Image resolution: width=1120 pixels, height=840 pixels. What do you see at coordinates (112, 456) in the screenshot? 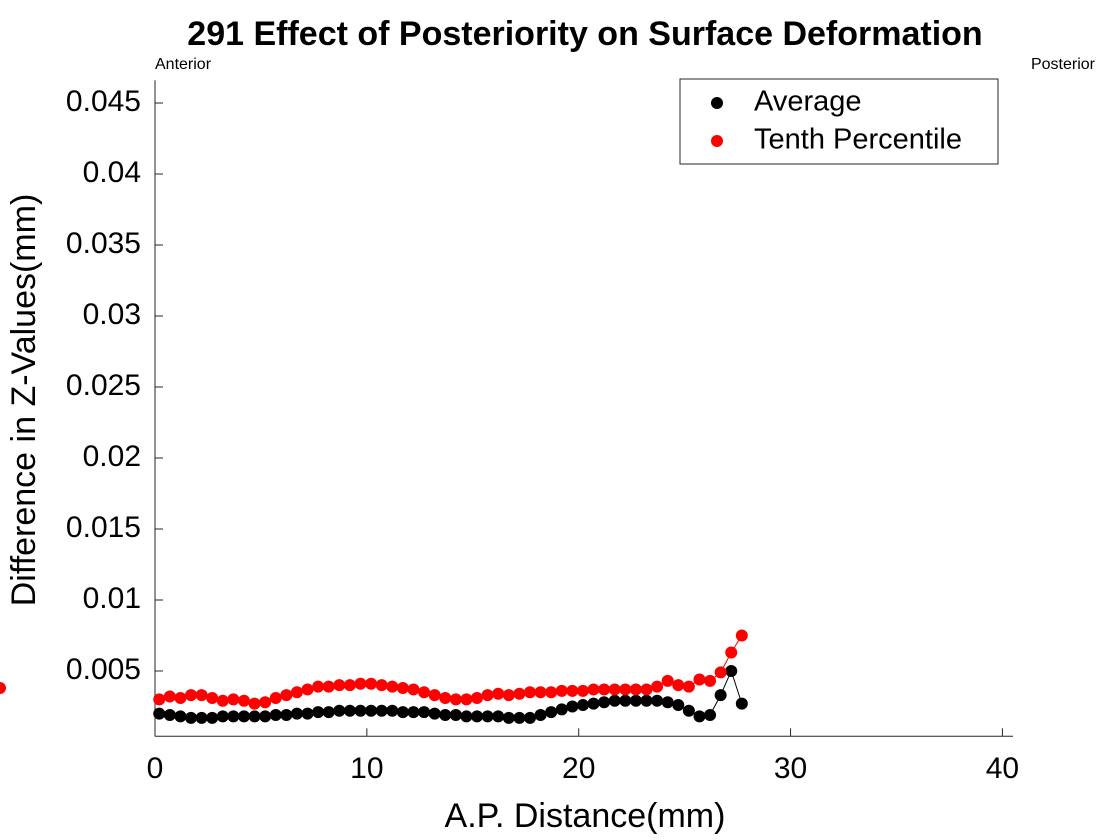
I see `y-tick-label: 0.02` at bounding box center [112, 456].